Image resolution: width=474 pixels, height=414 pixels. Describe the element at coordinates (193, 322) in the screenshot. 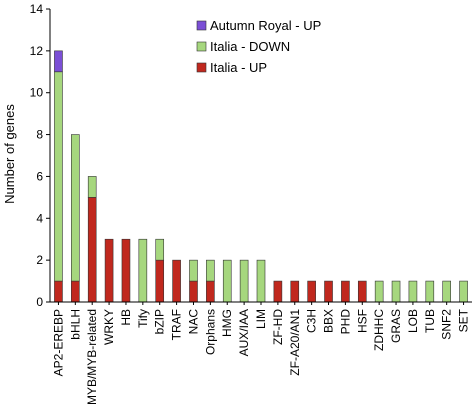

I see `x-tick-label: NAC` at that location.